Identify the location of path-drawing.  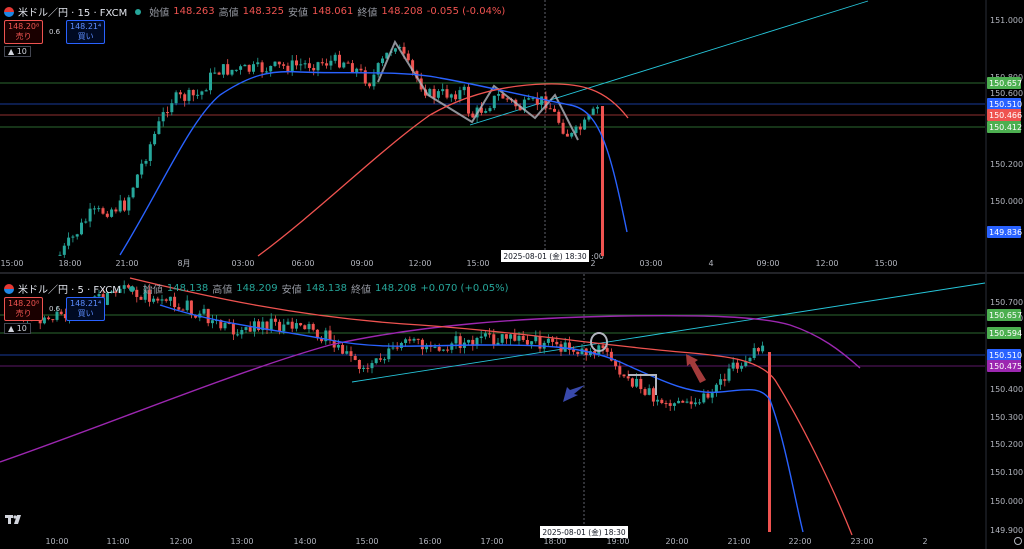
(642, 384).